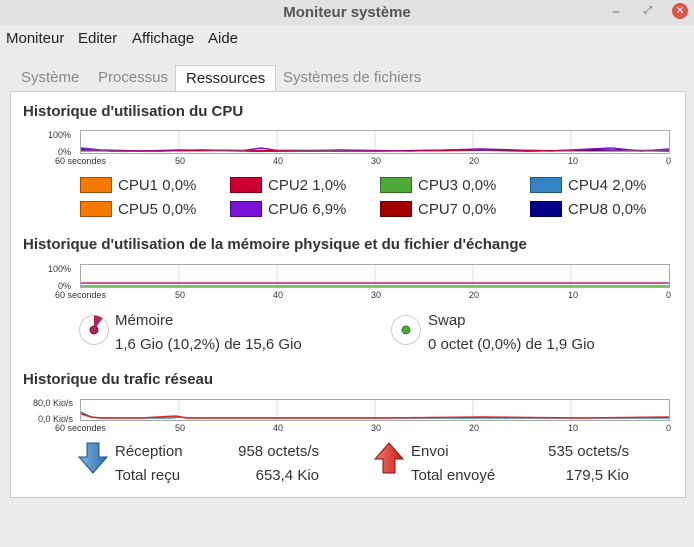 This screenshot has height=547, width=694. Describe the element at coordinates (180, 428) in the screenshot. I see `network-x-tick: 50` at that location.